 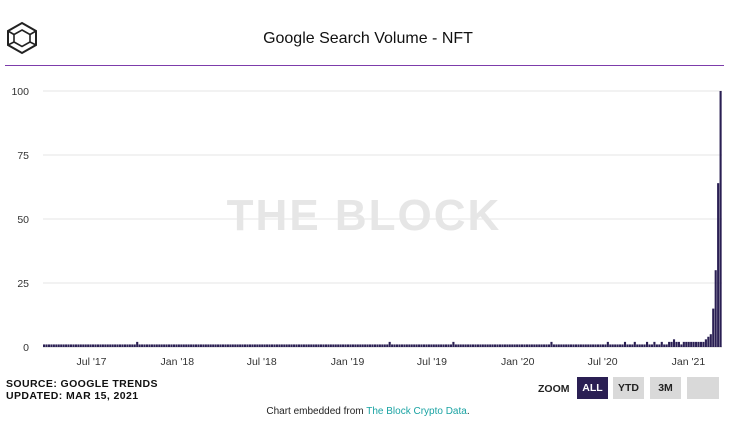 I want to click on source-line: SOURCE: GOOGLE TRENDS, so click(x=82, y=384).